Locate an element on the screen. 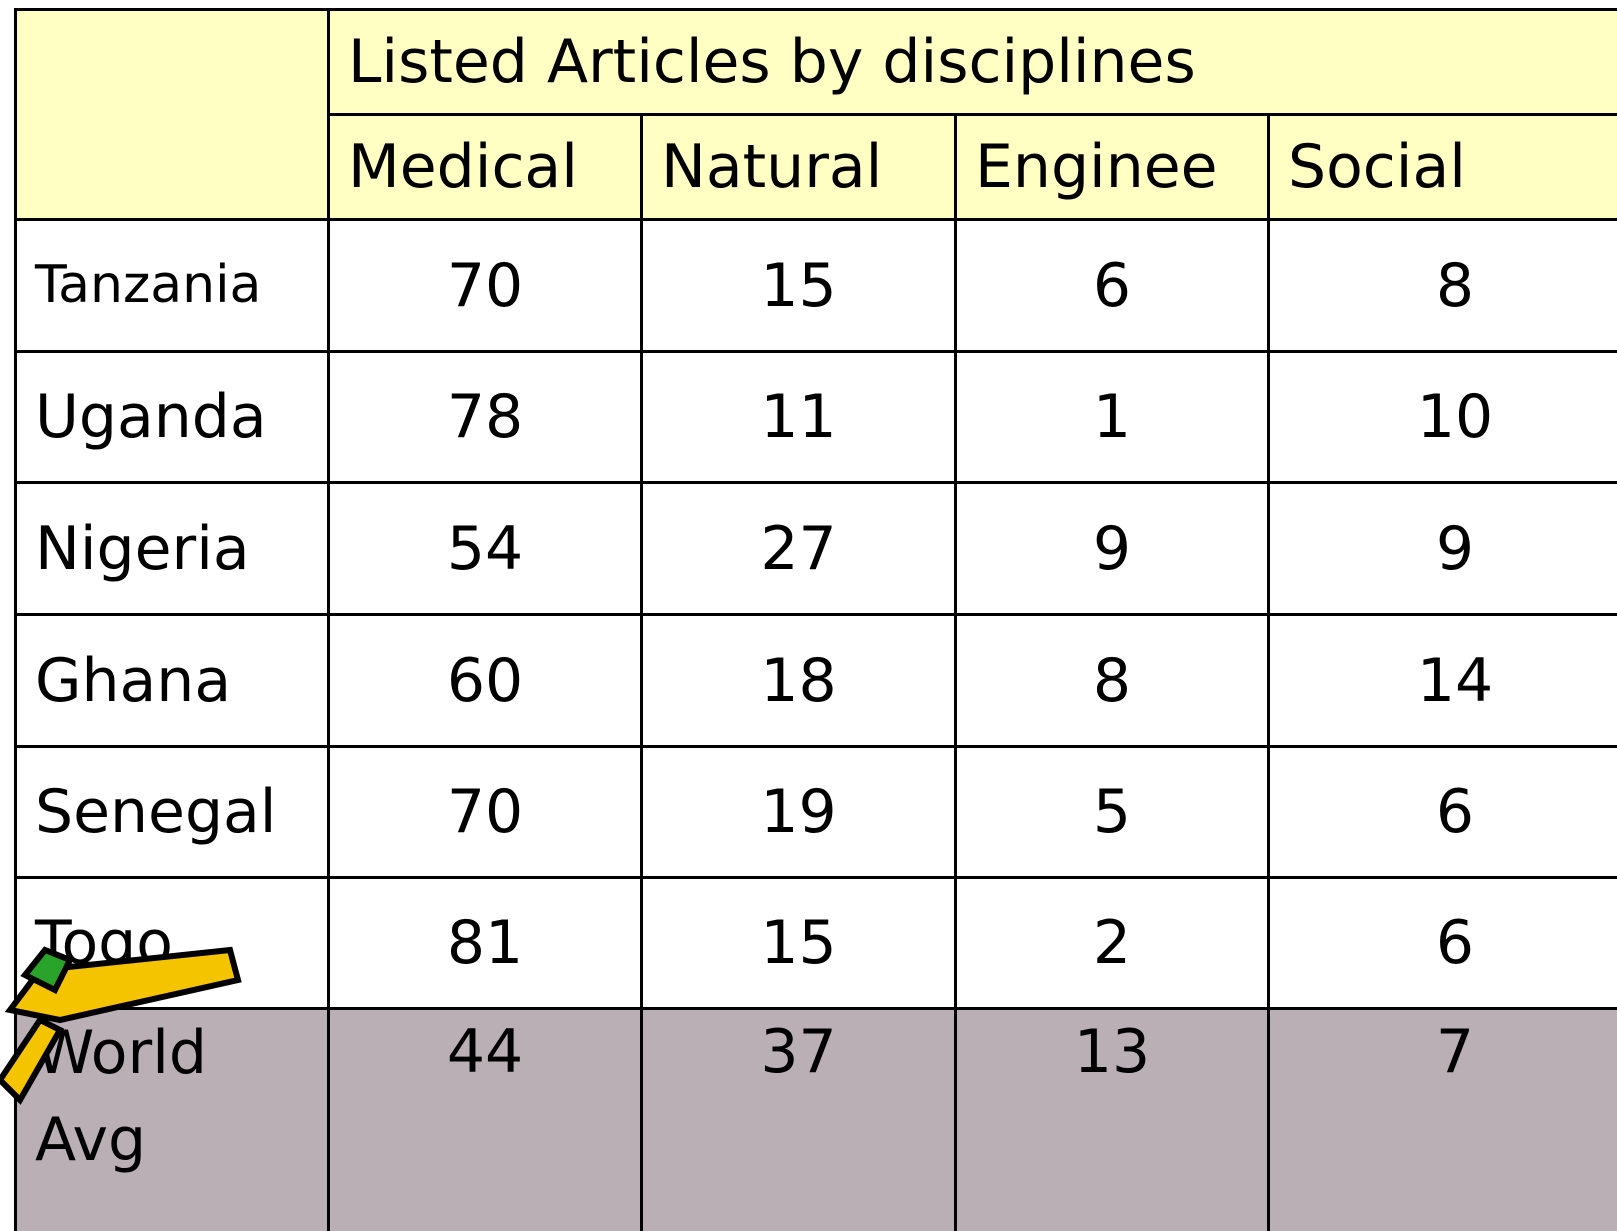  pencil-clipart is located at coordinates (121, 1025).